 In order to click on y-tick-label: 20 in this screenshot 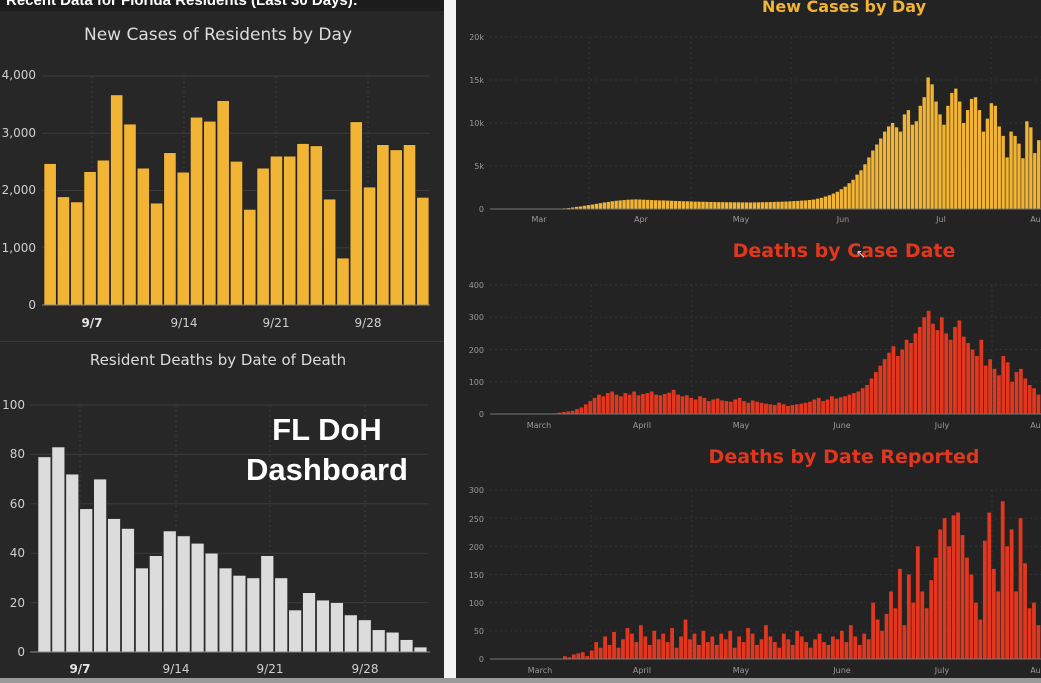, I will do `click(17, 603)`.